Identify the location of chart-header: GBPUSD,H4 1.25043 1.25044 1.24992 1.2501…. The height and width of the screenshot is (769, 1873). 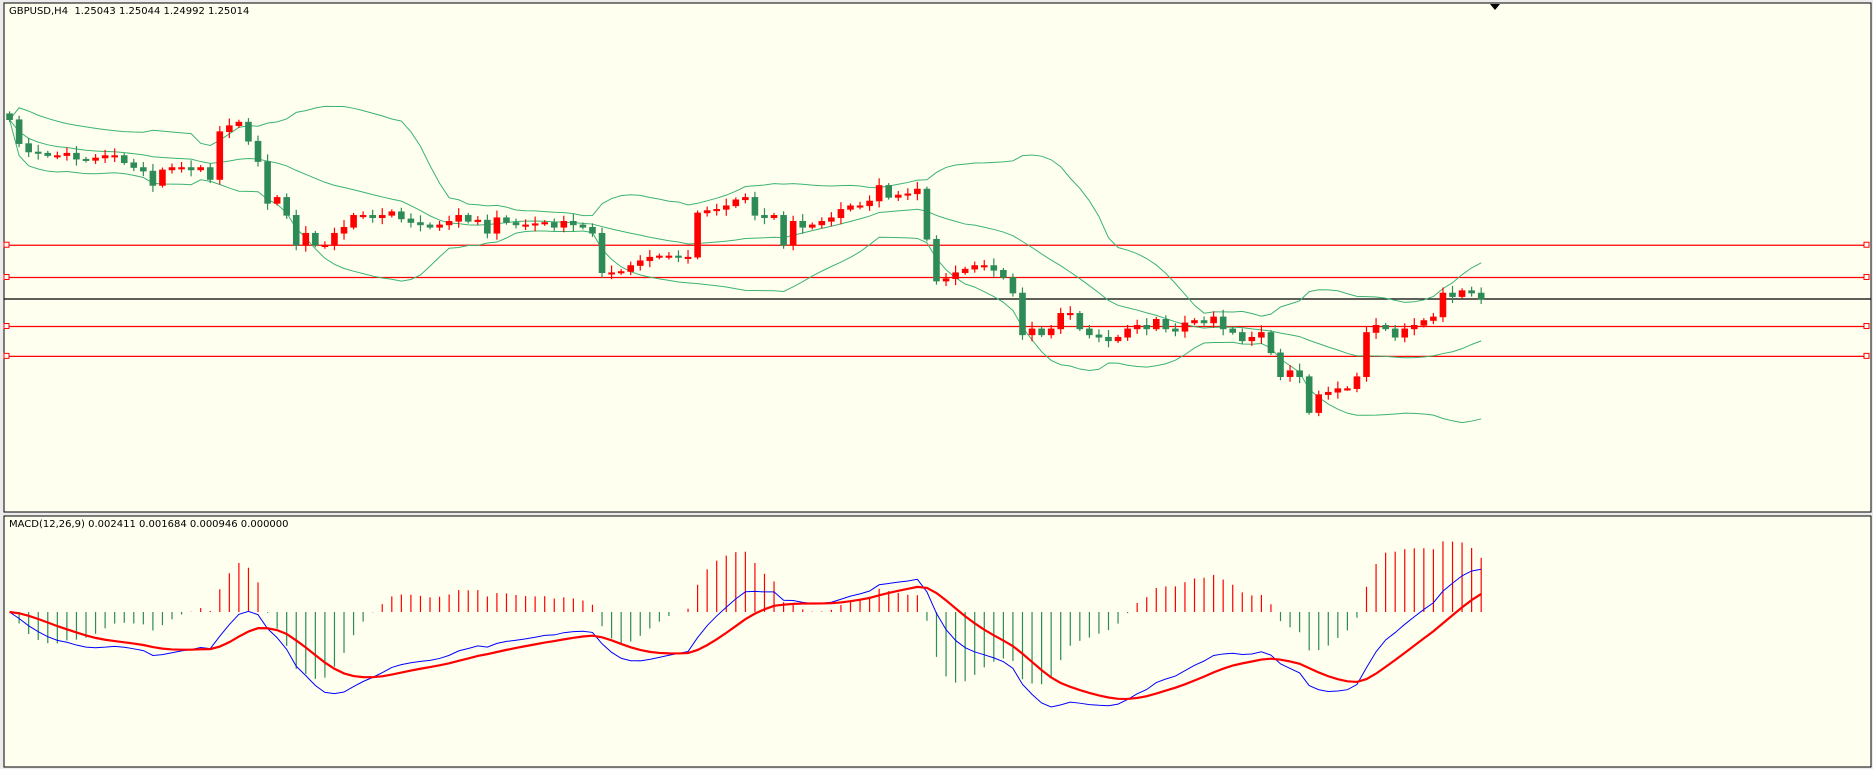
(129, 11).